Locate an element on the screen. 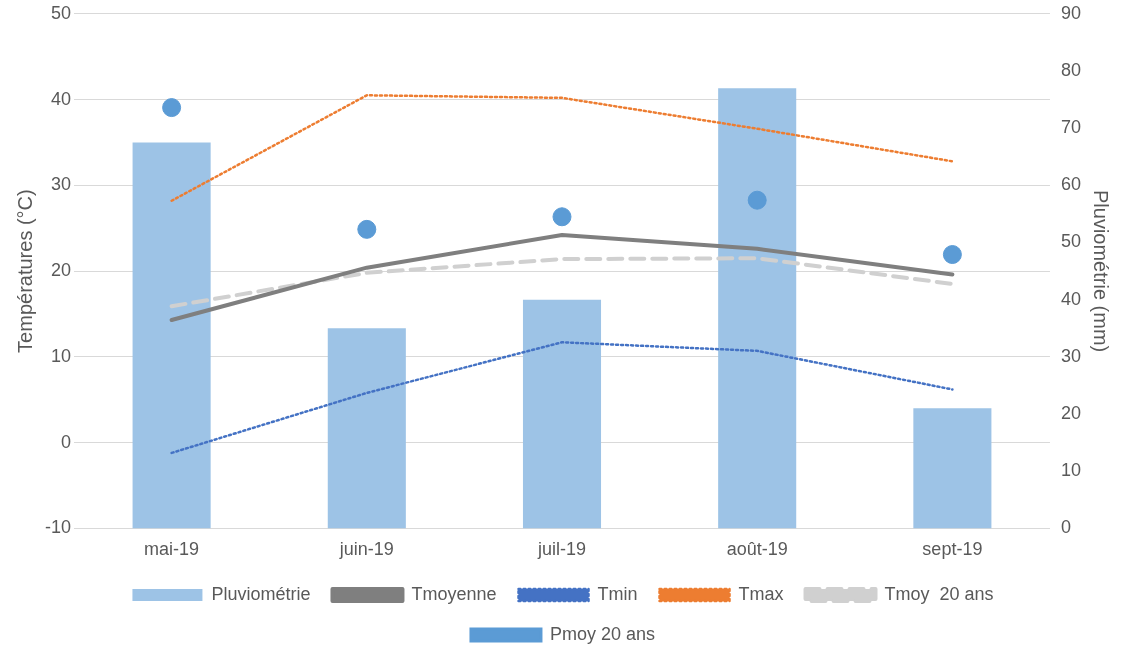  y2-tick-label: 90 is located at coordinates (1071, 12).